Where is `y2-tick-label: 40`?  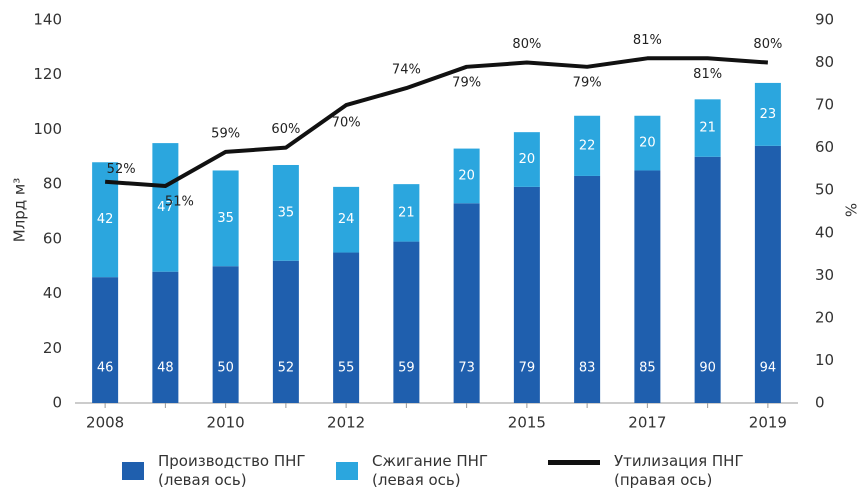
y2-tick-label: 40 is located at coordinates (824, 232).